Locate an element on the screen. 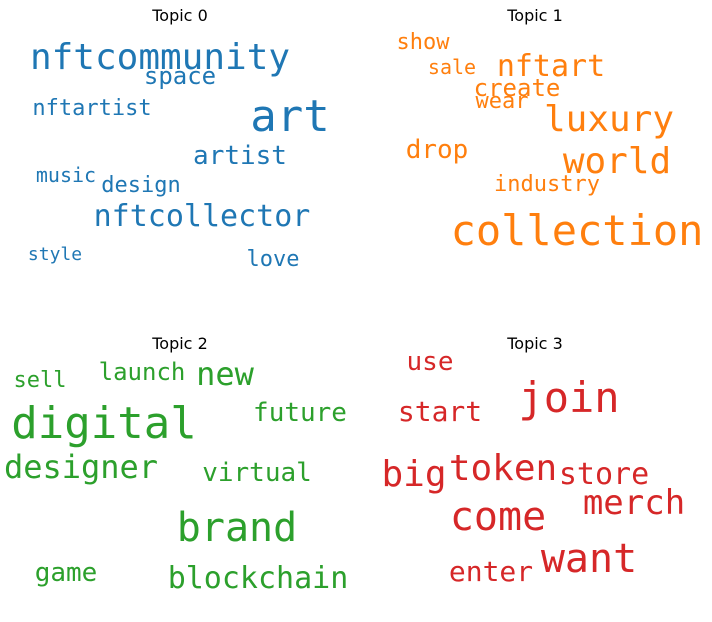 This screenshot has width=712, height=622. topic-3-word-merch: merch is located at coordinates (634, 503).